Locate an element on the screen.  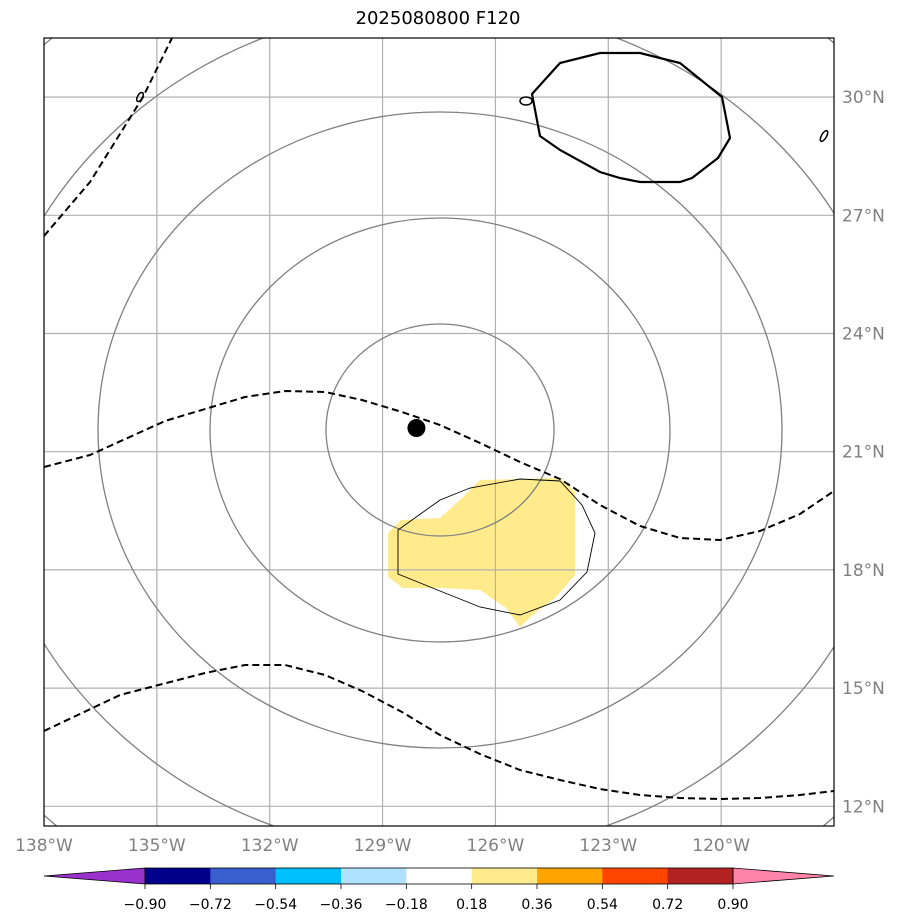
dashed-contour-middle is located at coordinates (439, 465).